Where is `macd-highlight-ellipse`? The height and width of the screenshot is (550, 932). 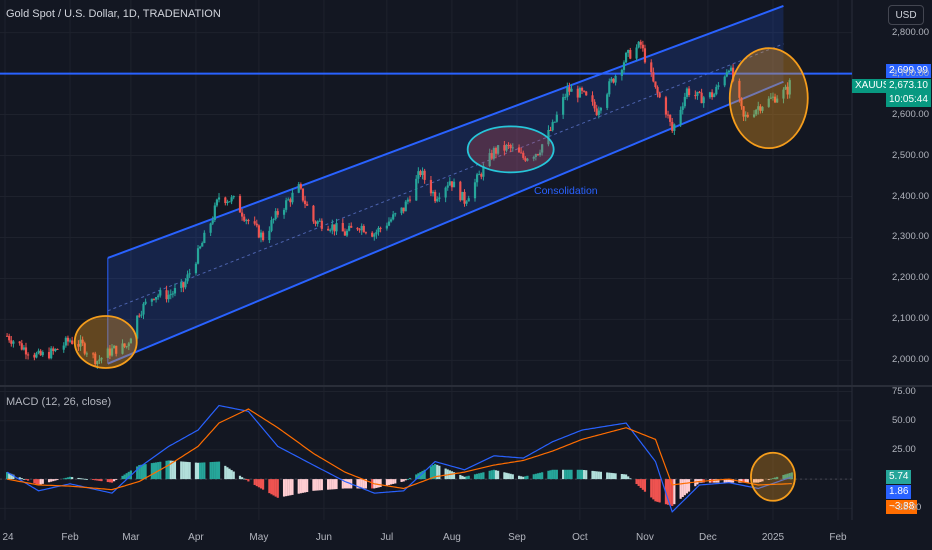
macd-highlight-ellipse is located at coordinates (773, 476).